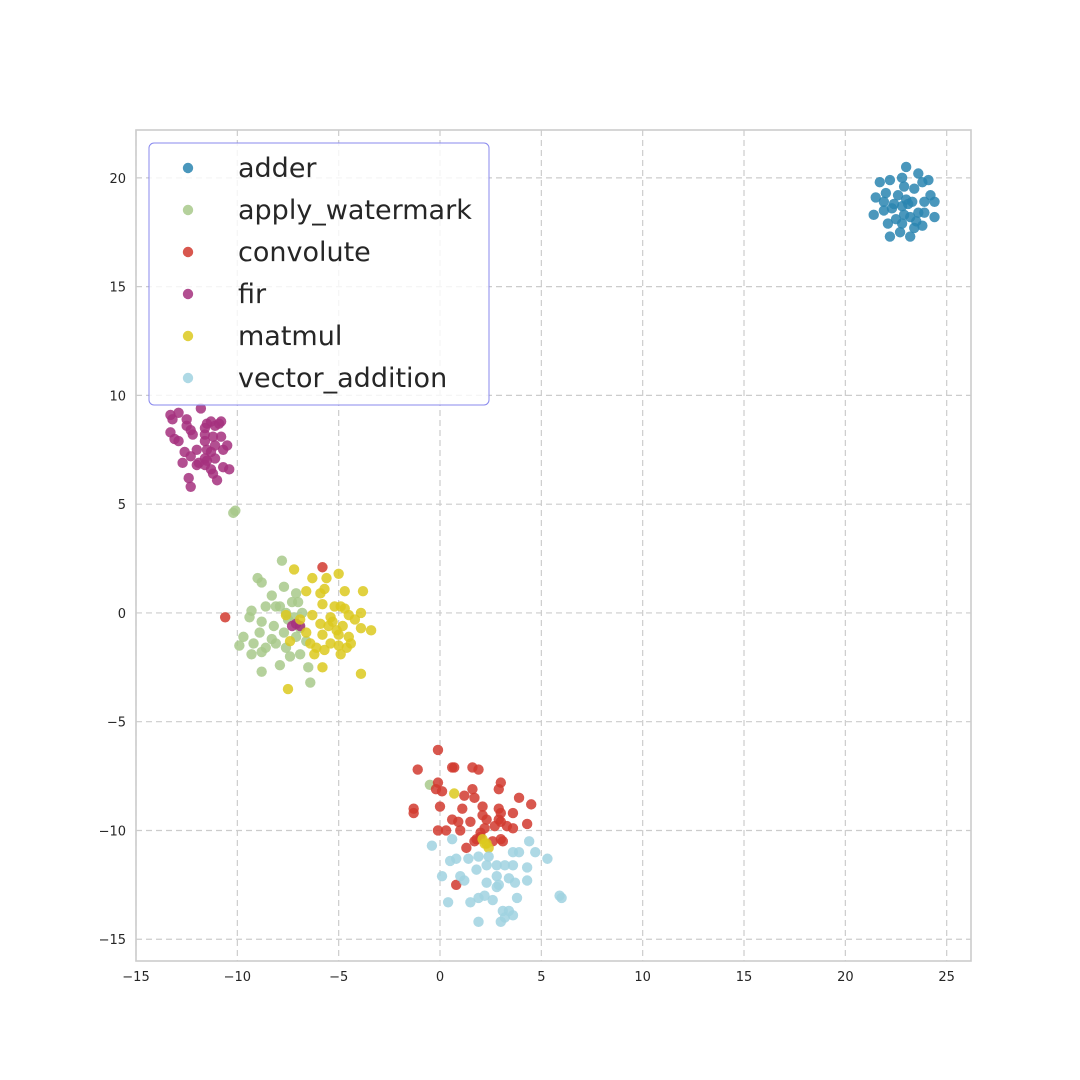  Describe the element at coordinates (237, 977) in the screenshot. I see `x-tick-label: −10` at that location.